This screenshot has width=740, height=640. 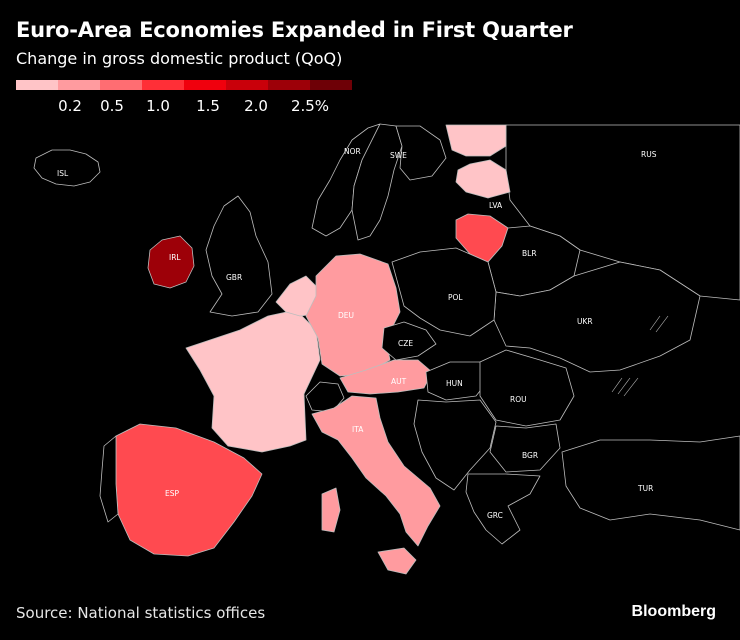 I want to click on country-ita-sicily, so click(x=397, y=561).